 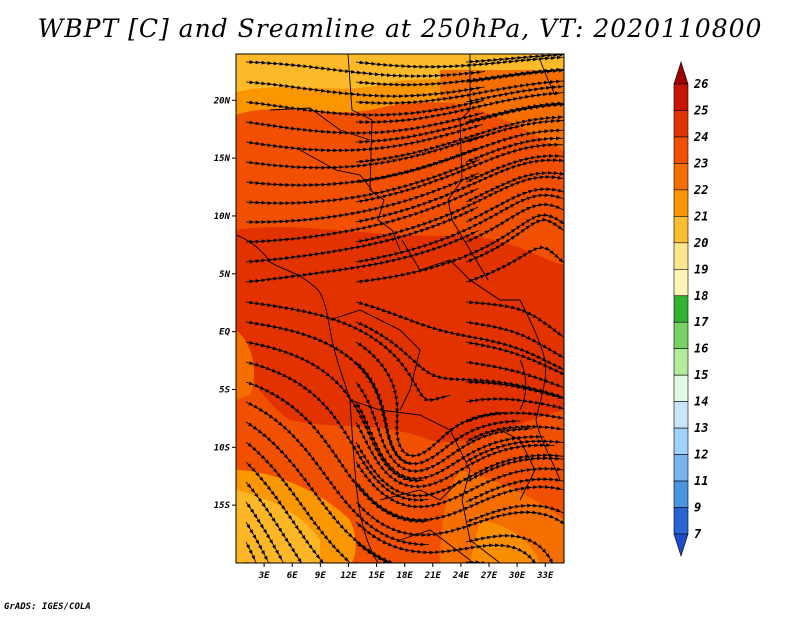 I want to click on colorbar-label: 25, so click(x=700, y=110).